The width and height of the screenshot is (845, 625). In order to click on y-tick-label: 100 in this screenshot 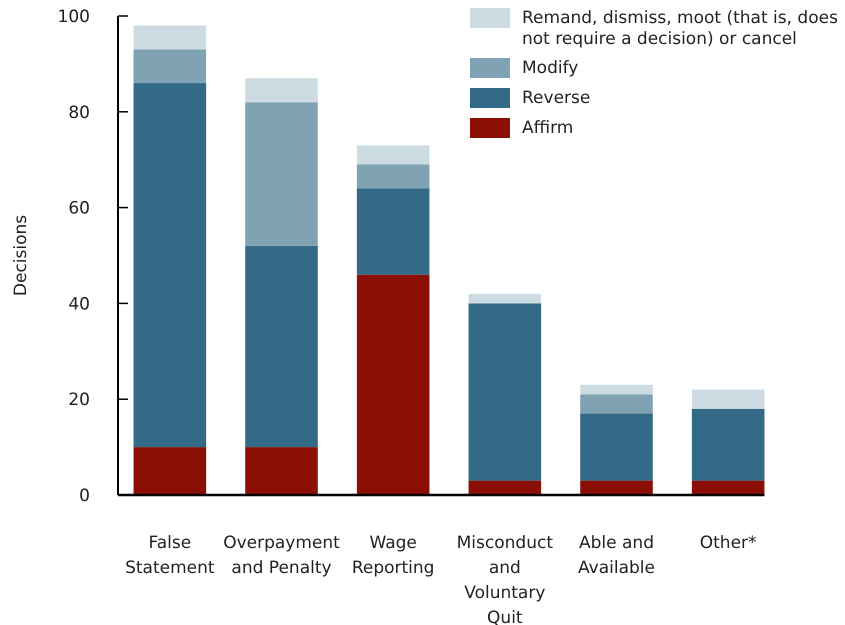, I will do `click(74, 17)`.